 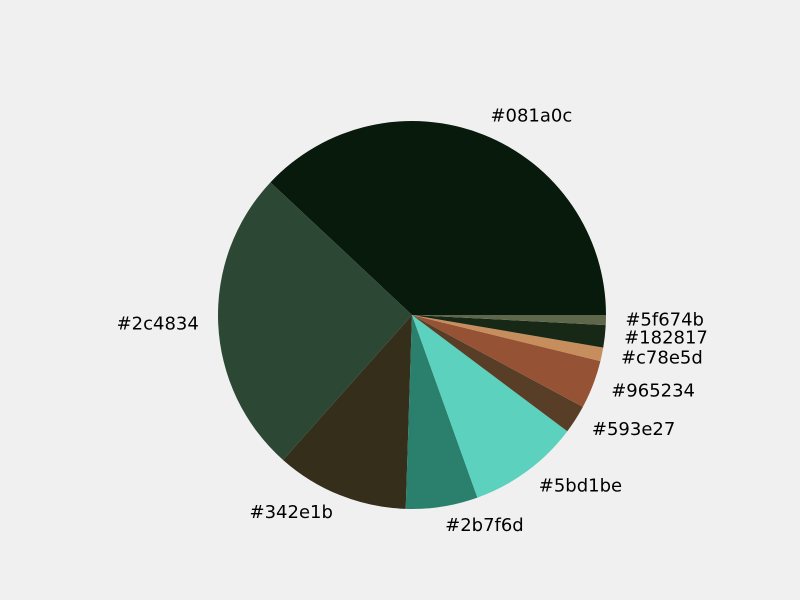 What do you see at coordinates (664, 320) in the screenshot?
I see `slice-label: #5f674b` at bounding box center [664, 320].